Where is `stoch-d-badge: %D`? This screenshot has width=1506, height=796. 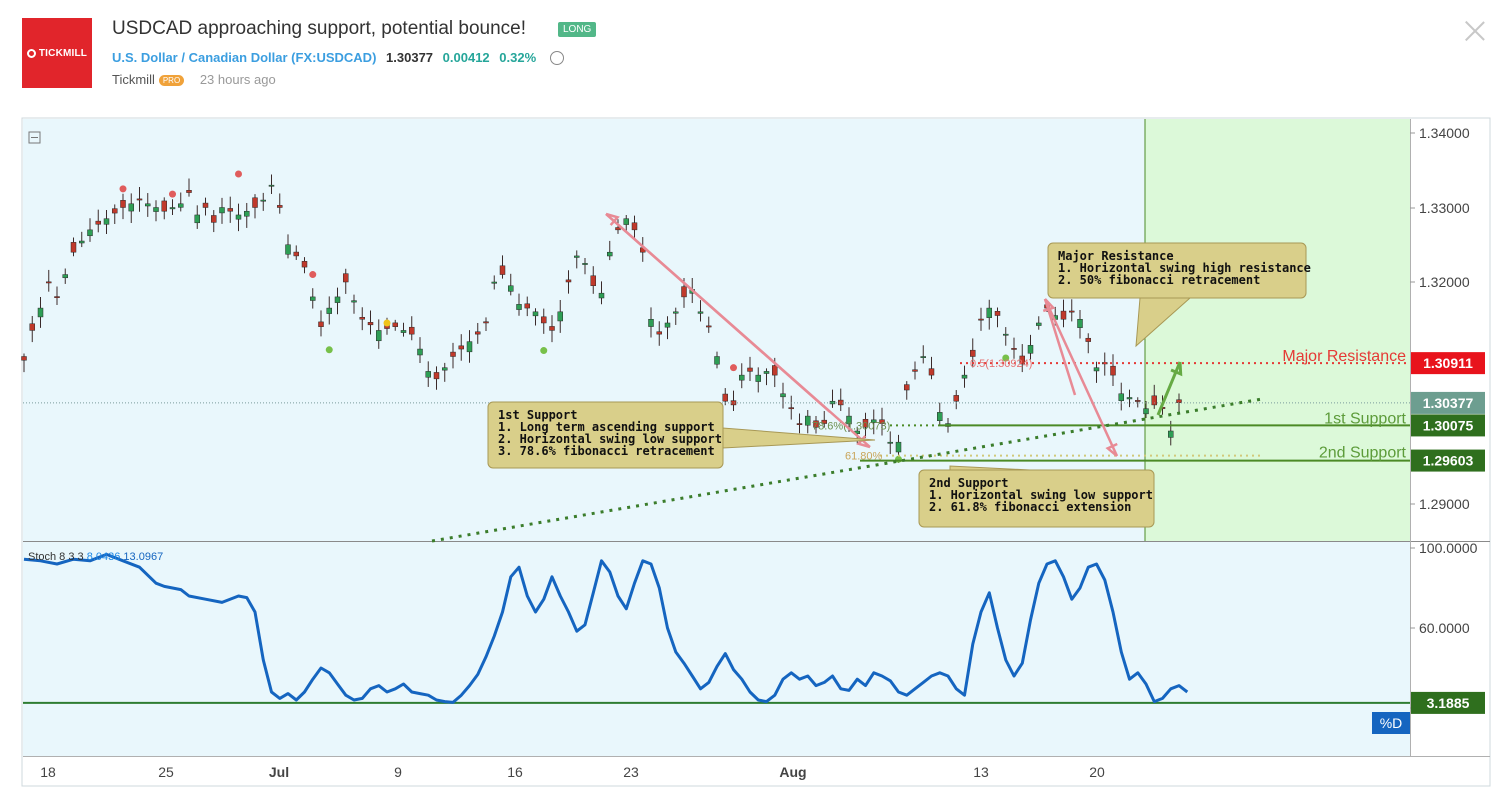 stoch-d-badge: %D is located at coordinates (1391, 723).